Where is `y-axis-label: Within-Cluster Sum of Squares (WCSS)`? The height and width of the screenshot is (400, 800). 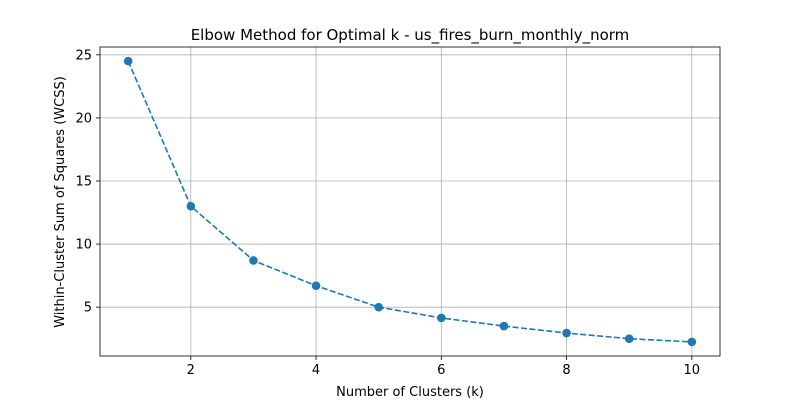
y-axis-label: Within-Cluster Sum of Squares (WCSS) is located at coordinates (60, 202).